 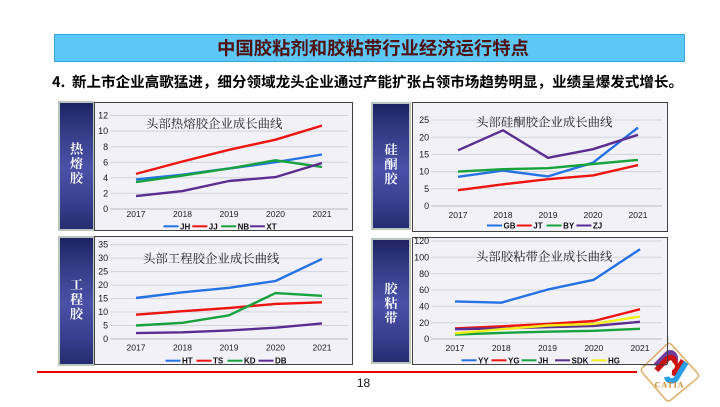 I want to click on svg-text: HG, so click(x=614, y=360).